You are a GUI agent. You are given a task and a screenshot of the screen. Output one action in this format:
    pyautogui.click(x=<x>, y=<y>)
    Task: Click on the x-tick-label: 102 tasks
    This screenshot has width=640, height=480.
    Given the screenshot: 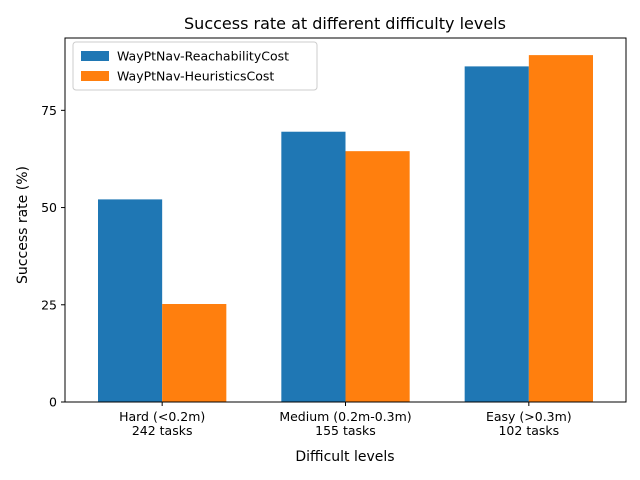 What is the action you would take?
    pyautogui.click(x=528, y=430)
    